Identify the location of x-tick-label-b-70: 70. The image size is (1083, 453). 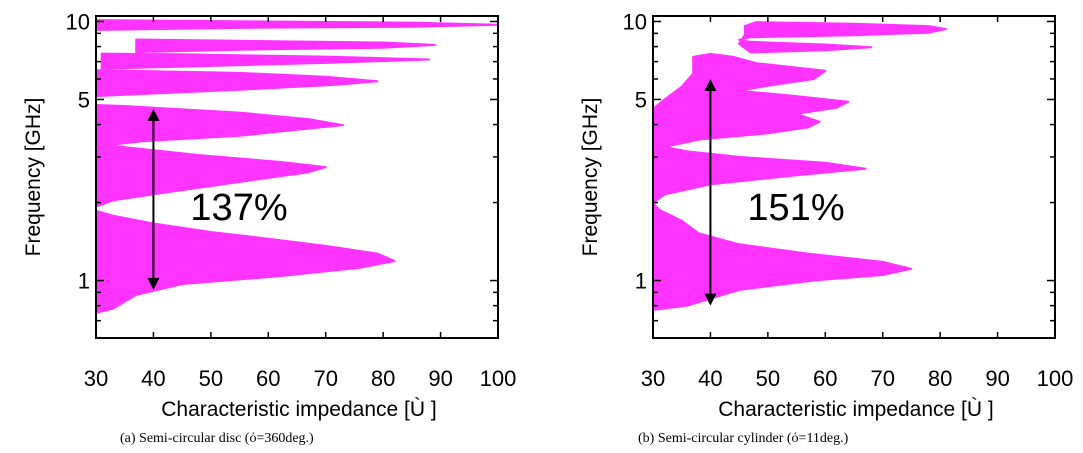
(882, 378).